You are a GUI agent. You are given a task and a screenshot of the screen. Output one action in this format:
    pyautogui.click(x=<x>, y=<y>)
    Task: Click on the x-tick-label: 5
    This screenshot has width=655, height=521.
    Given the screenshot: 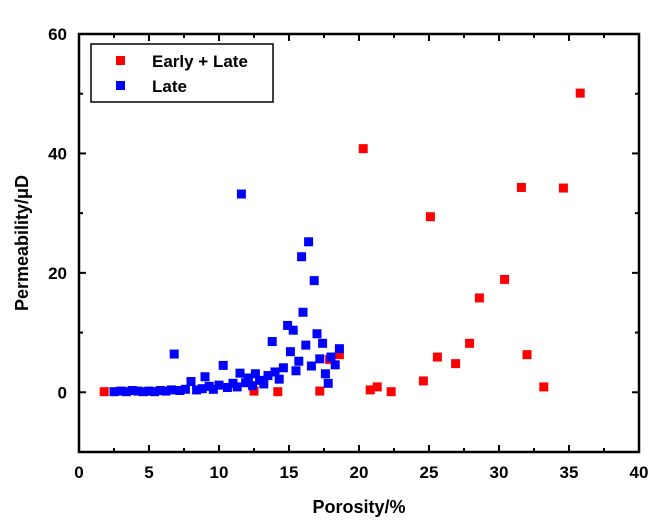 What is the action you would take?
    pyautogui.click(x=148, y=472)
    